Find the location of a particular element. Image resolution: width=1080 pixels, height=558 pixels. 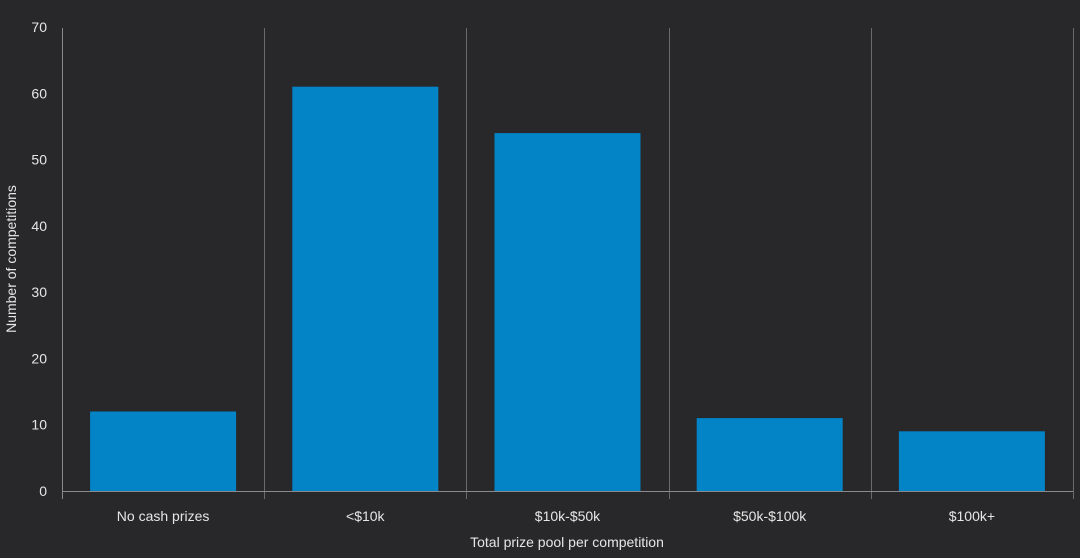

y-tick-label: 50 is located at coordinates (39, 160).